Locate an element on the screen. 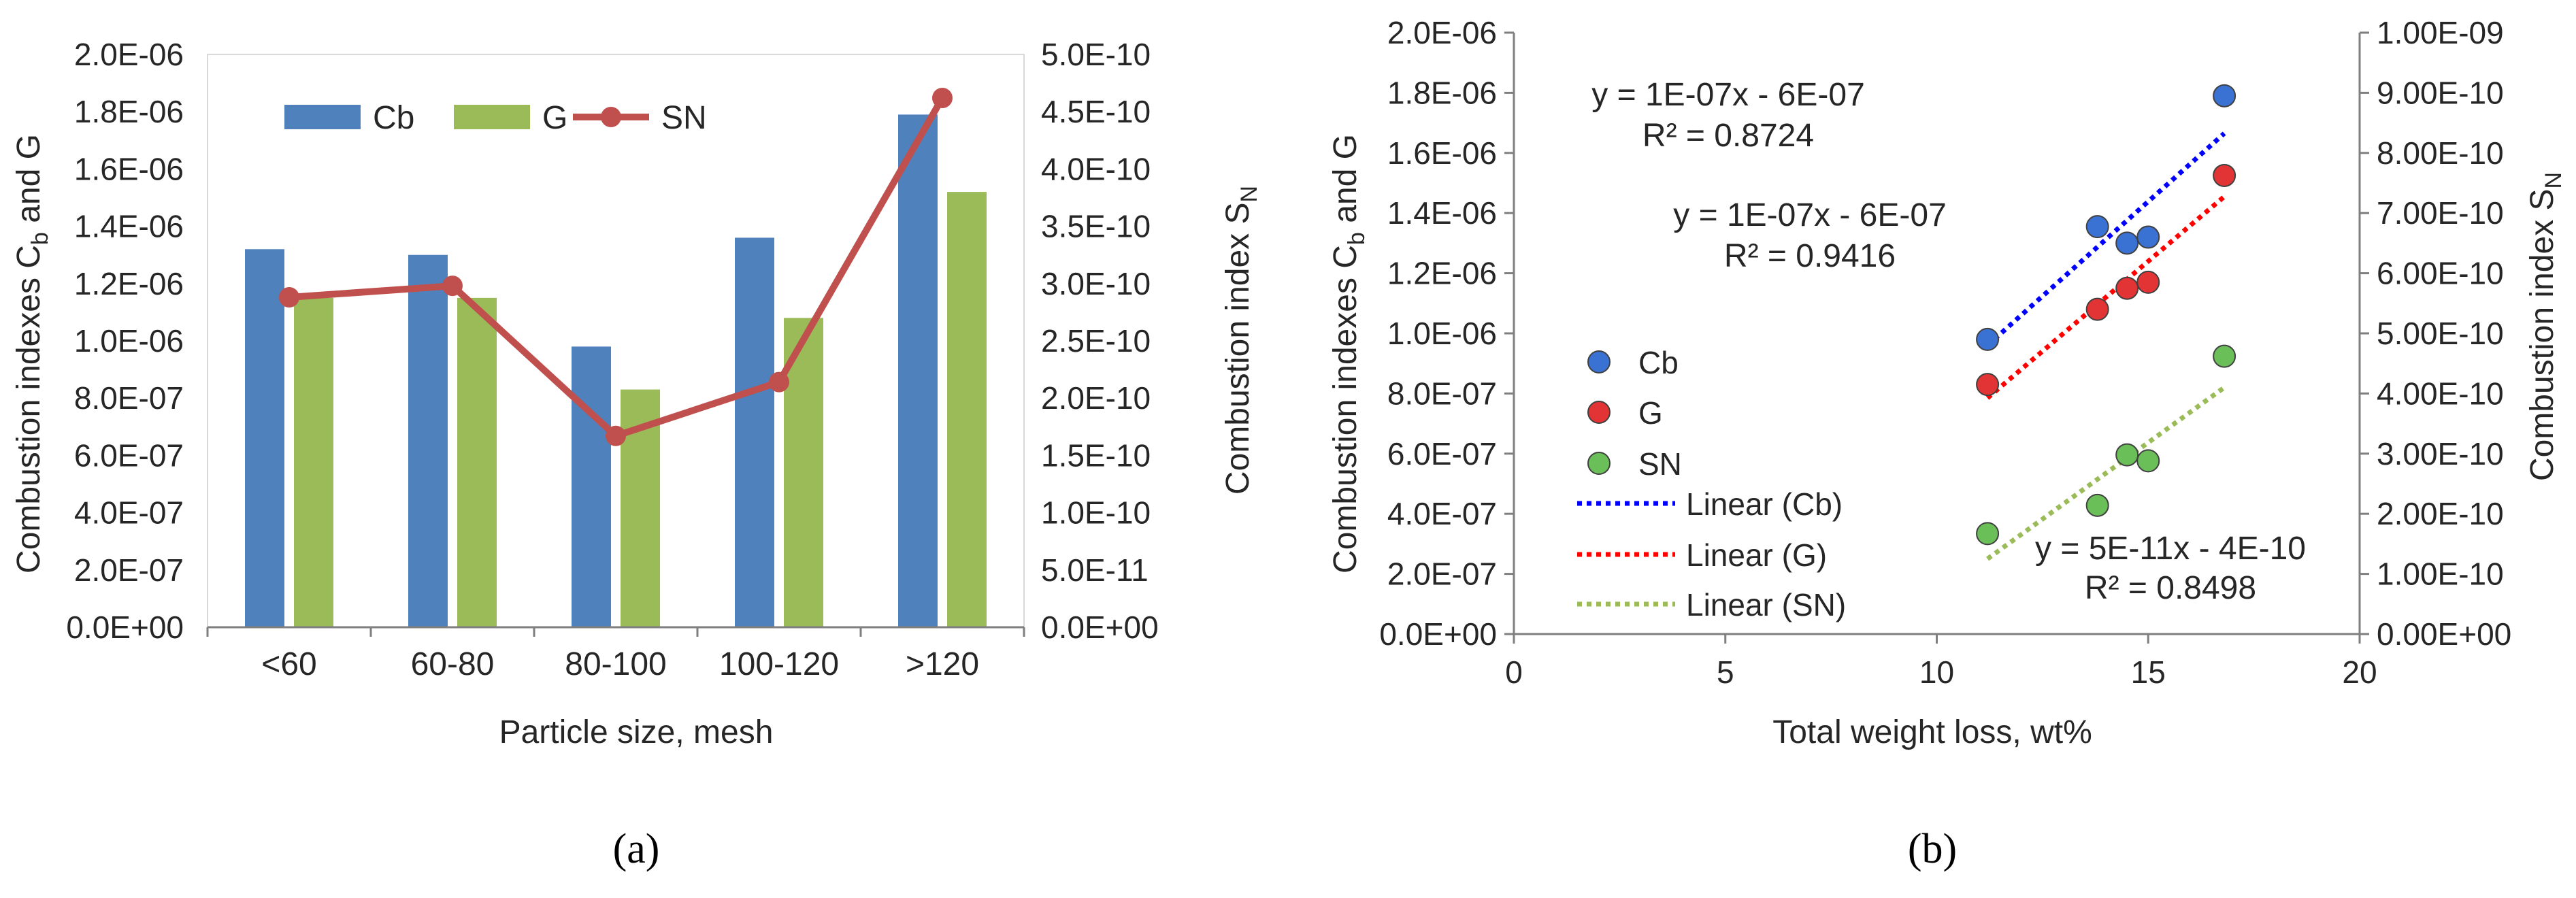 This screenshot has height=898, width=2576. b-equation-sn: y = 5E-11x - 4E-10 is located at coordinates (2170, 549).